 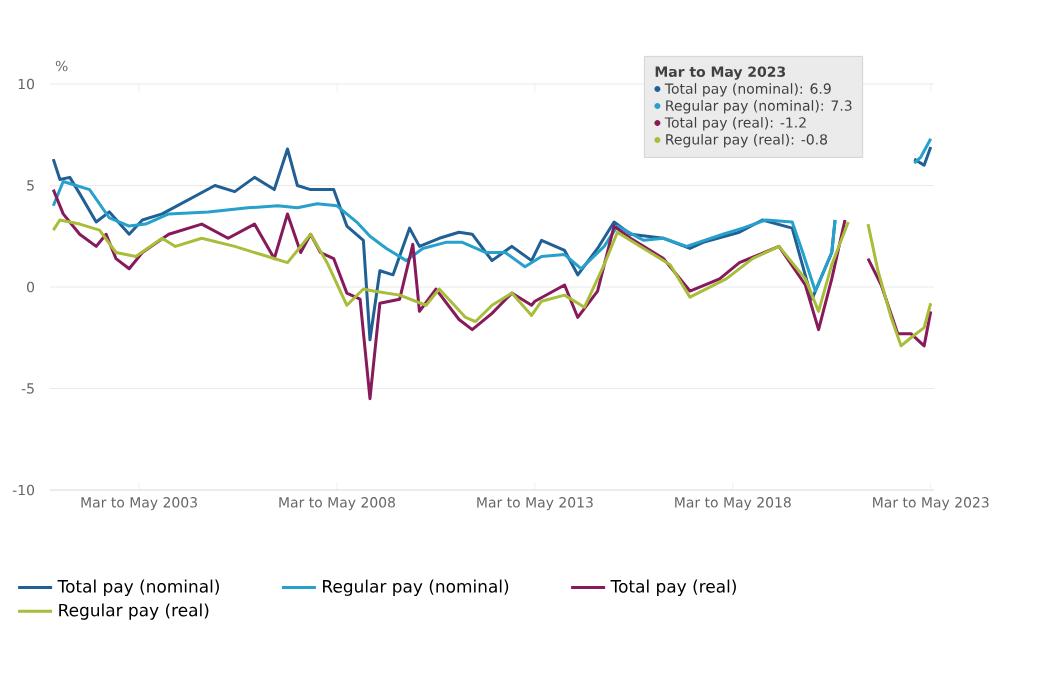 I want to click on legend-label: Regular pay (real), so click(x=134, y=611).